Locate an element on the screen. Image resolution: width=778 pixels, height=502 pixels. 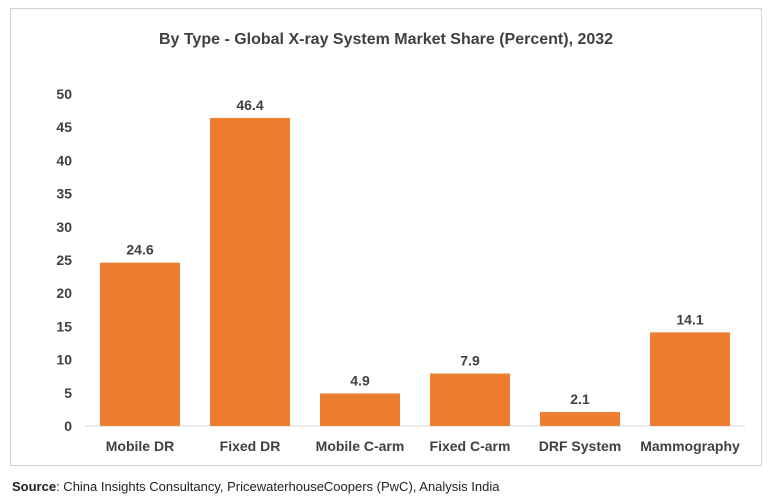
y-tick-label: 20 is located at coordinates (64, 293).